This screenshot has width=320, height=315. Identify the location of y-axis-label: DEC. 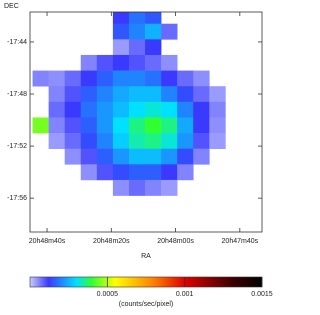
(11, 6).